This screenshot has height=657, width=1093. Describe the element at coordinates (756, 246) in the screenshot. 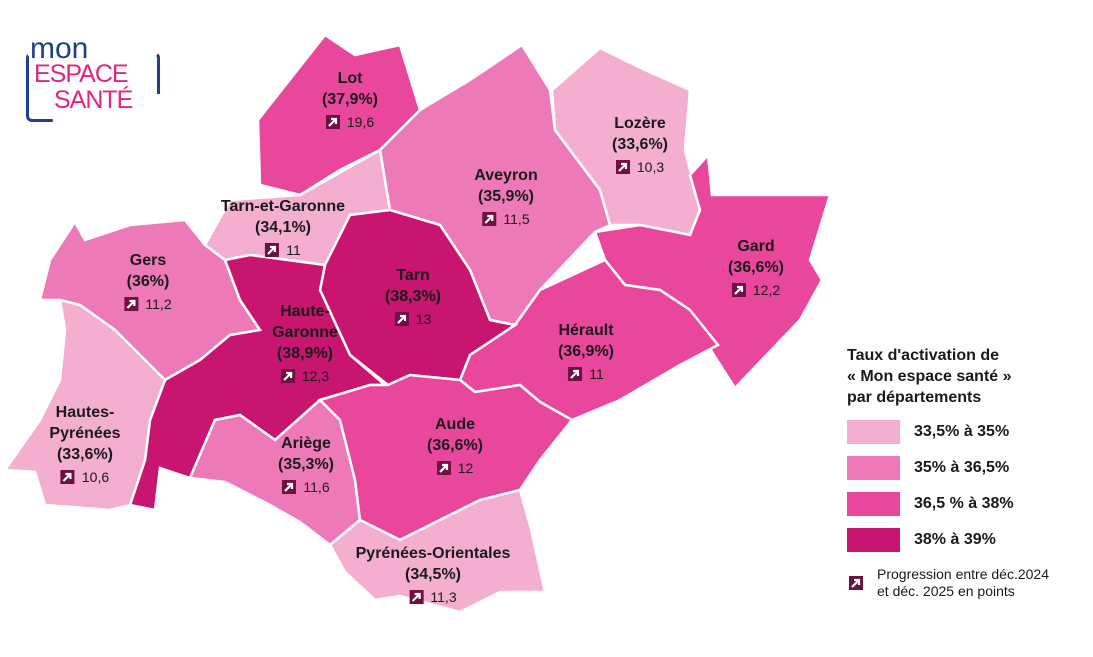

I see `department-name: Gard` at that location.